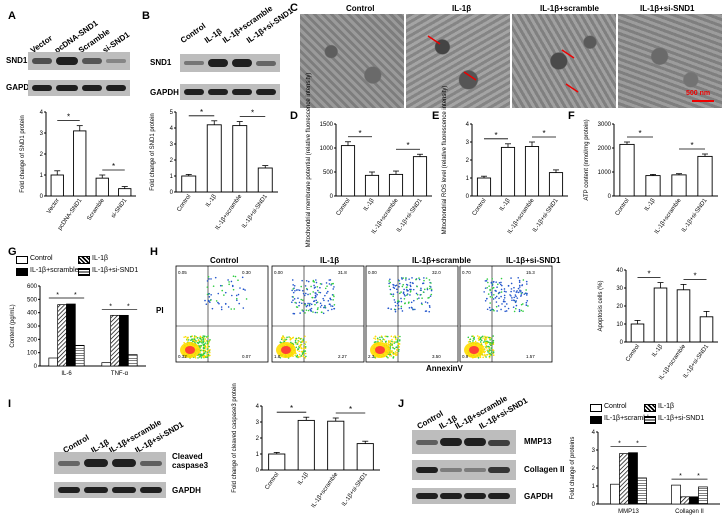 This screenshot has width=726, height=521. What do you see at coordinates (184, 203) in the screenshot?
I see `x-tick-label: Control` at bounding box center [184, 203].